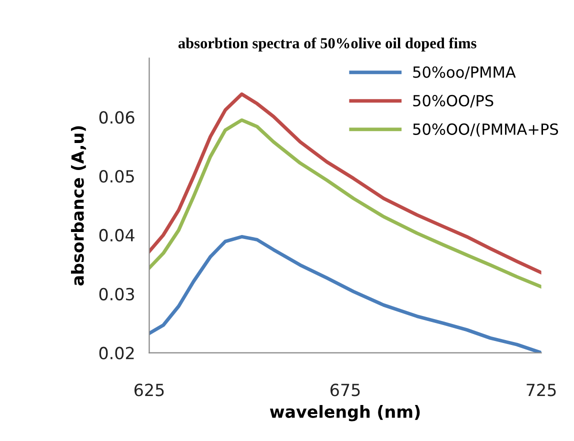 This screenshot has height=441, width=574. I want to click on y-tick-label: 0.04, so click(116, 235).